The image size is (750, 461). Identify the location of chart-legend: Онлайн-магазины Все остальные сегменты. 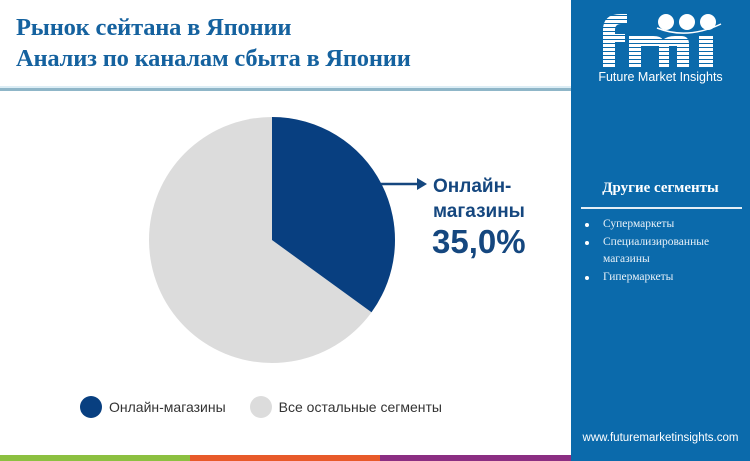
(273, 407).